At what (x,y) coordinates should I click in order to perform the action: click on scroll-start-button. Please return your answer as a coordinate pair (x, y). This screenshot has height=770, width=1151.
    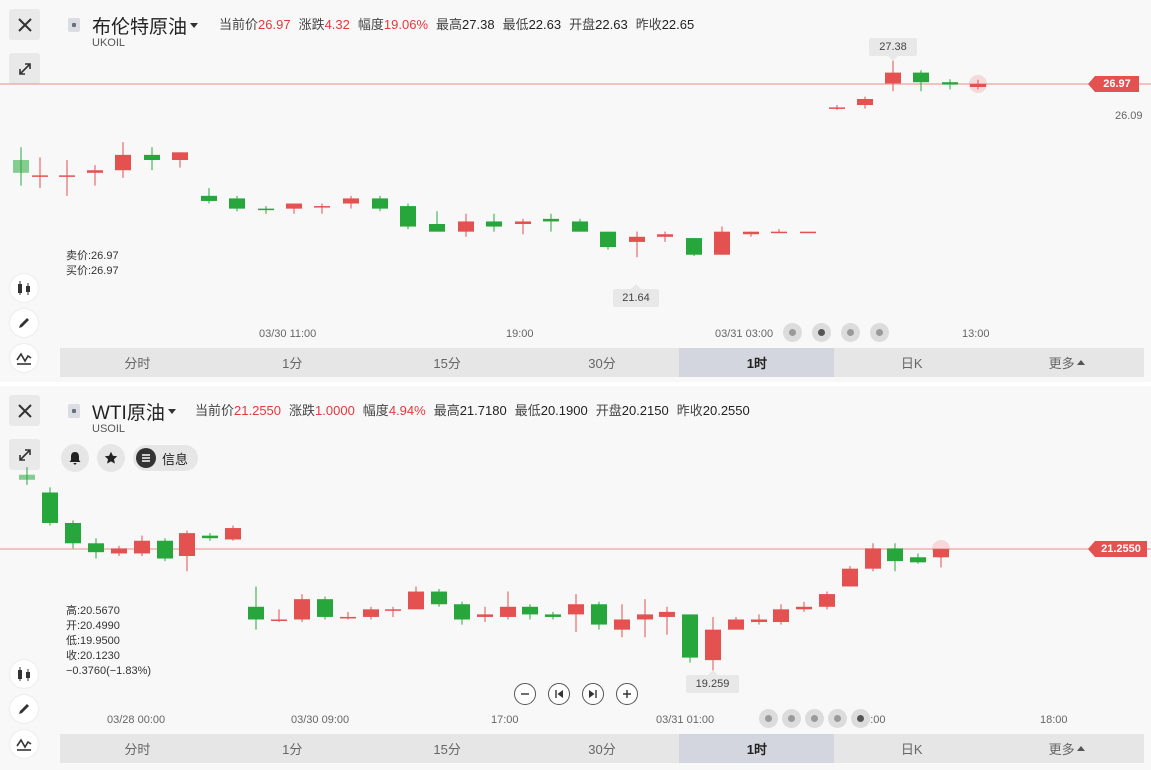
    Looking at the image, I should click on (559, 694).